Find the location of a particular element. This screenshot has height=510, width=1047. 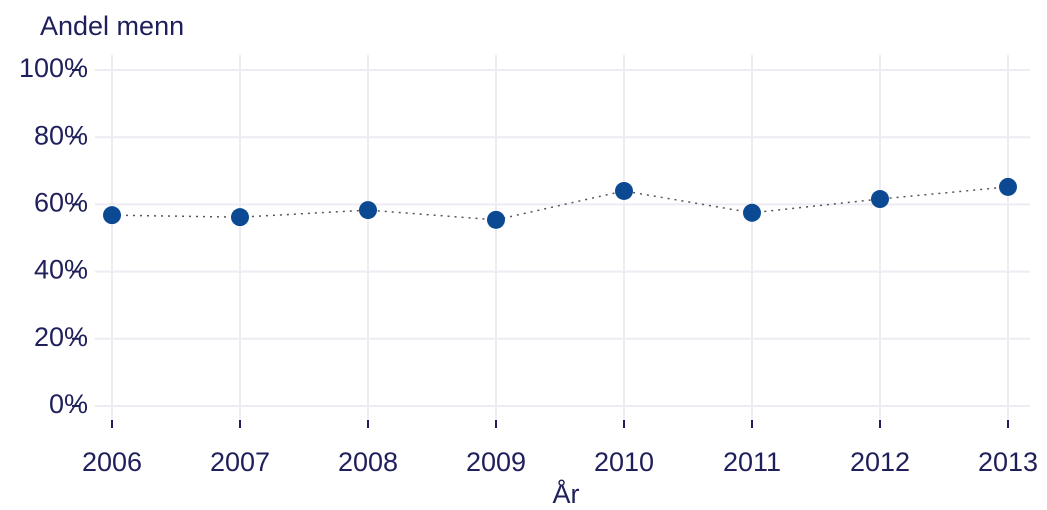

x-axis-title: År is located at coordinates (566, 493).